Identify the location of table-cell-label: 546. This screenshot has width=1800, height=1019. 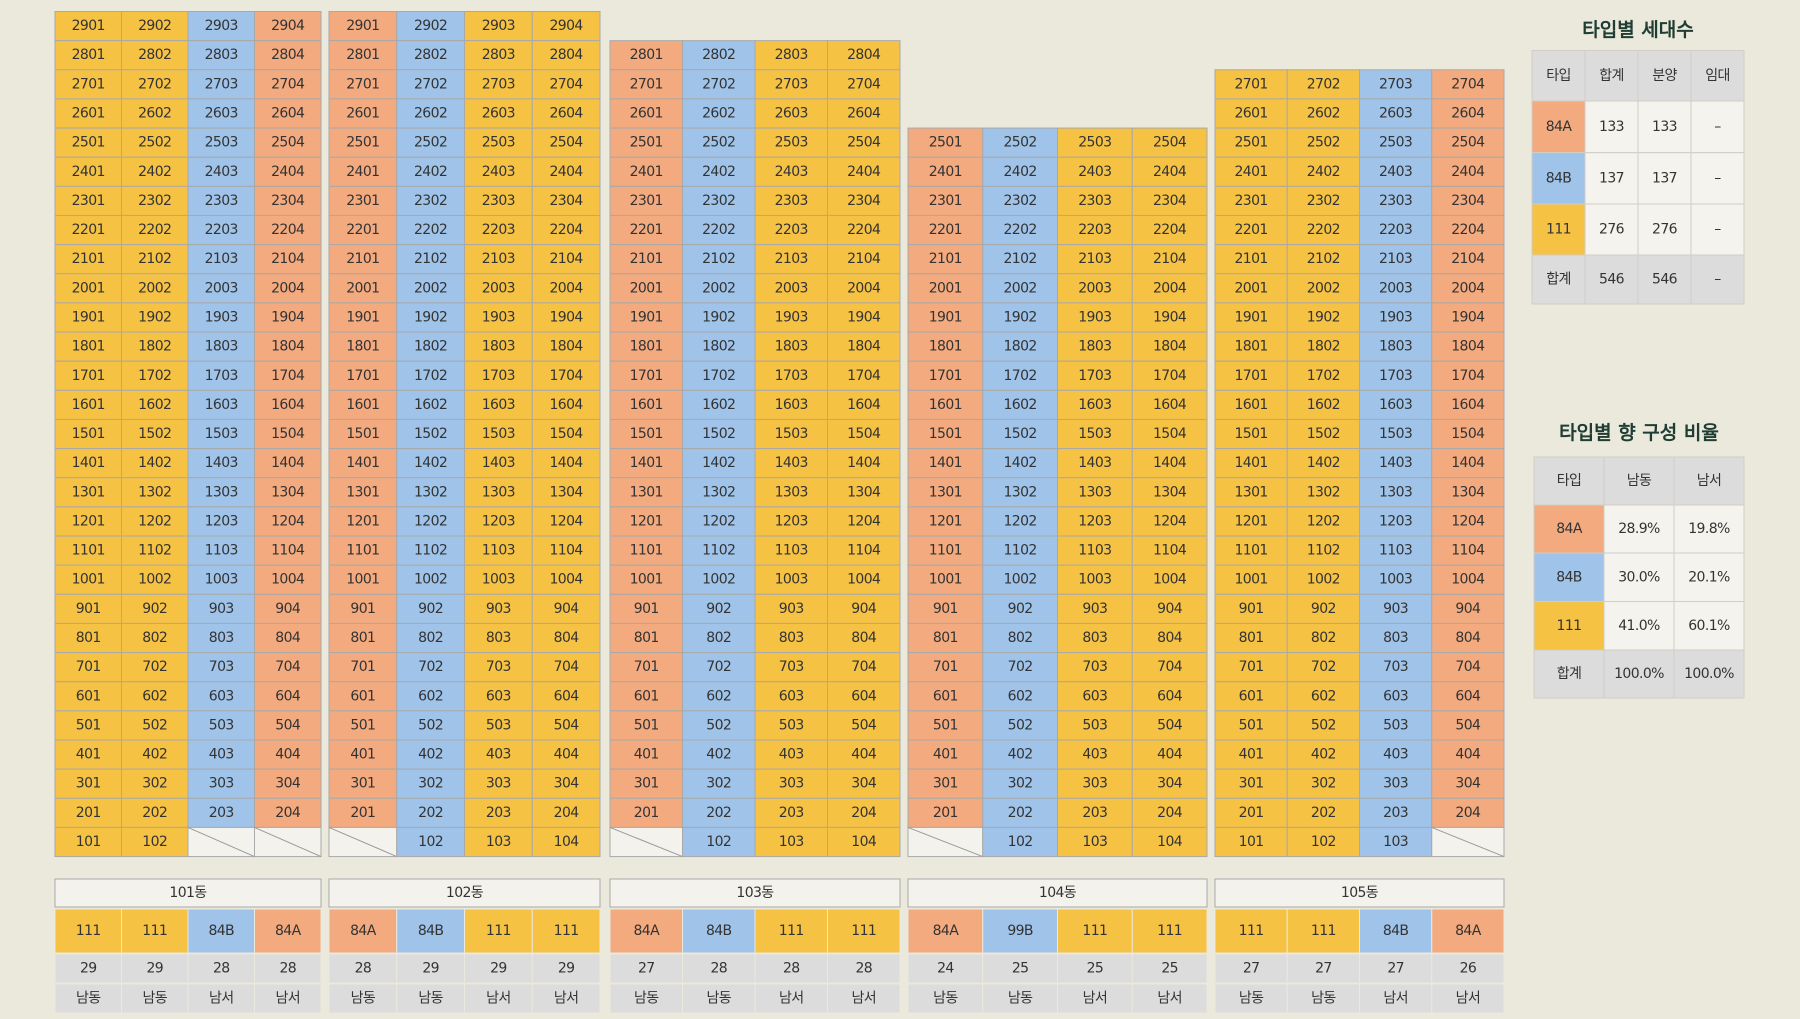
(1665, 280).